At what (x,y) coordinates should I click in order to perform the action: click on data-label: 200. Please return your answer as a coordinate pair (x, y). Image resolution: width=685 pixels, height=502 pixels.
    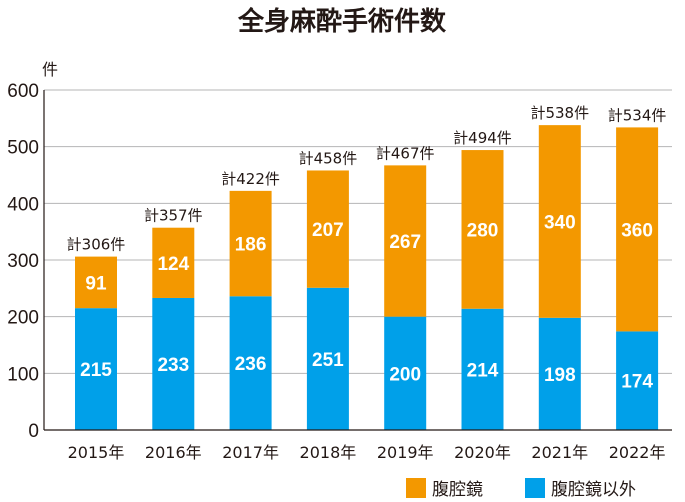
    Looking at the image, I should click on (405, 374).